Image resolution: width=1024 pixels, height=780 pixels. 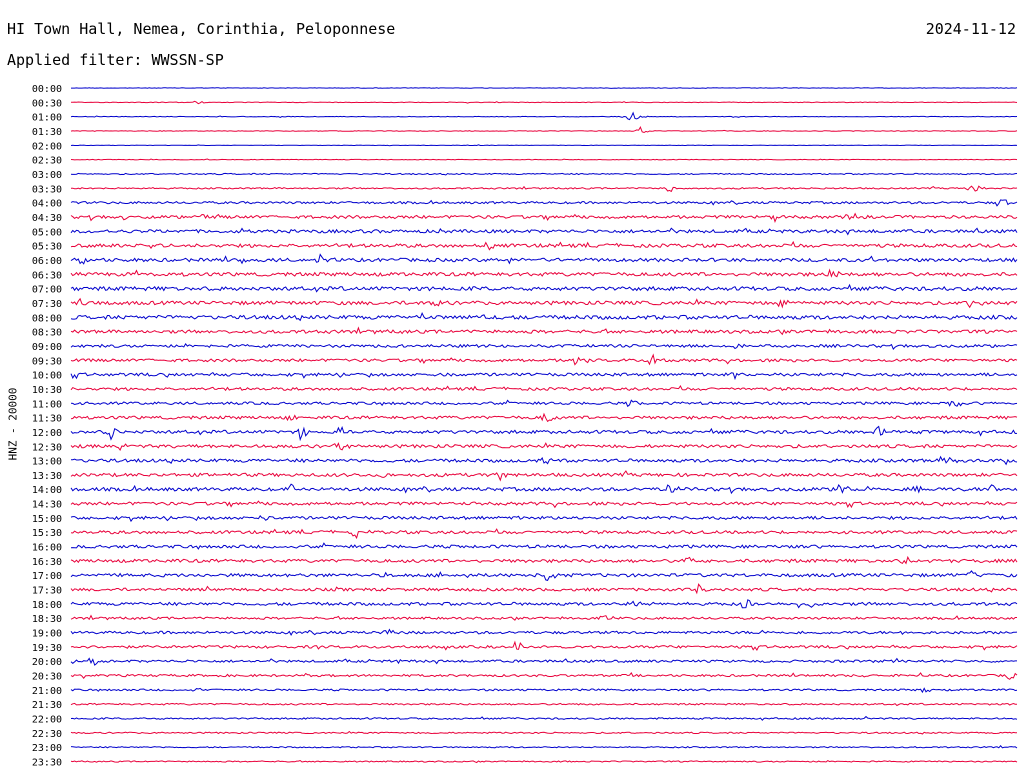 I want to click on row-time-label: 16:30, so click(x=47, y=562).